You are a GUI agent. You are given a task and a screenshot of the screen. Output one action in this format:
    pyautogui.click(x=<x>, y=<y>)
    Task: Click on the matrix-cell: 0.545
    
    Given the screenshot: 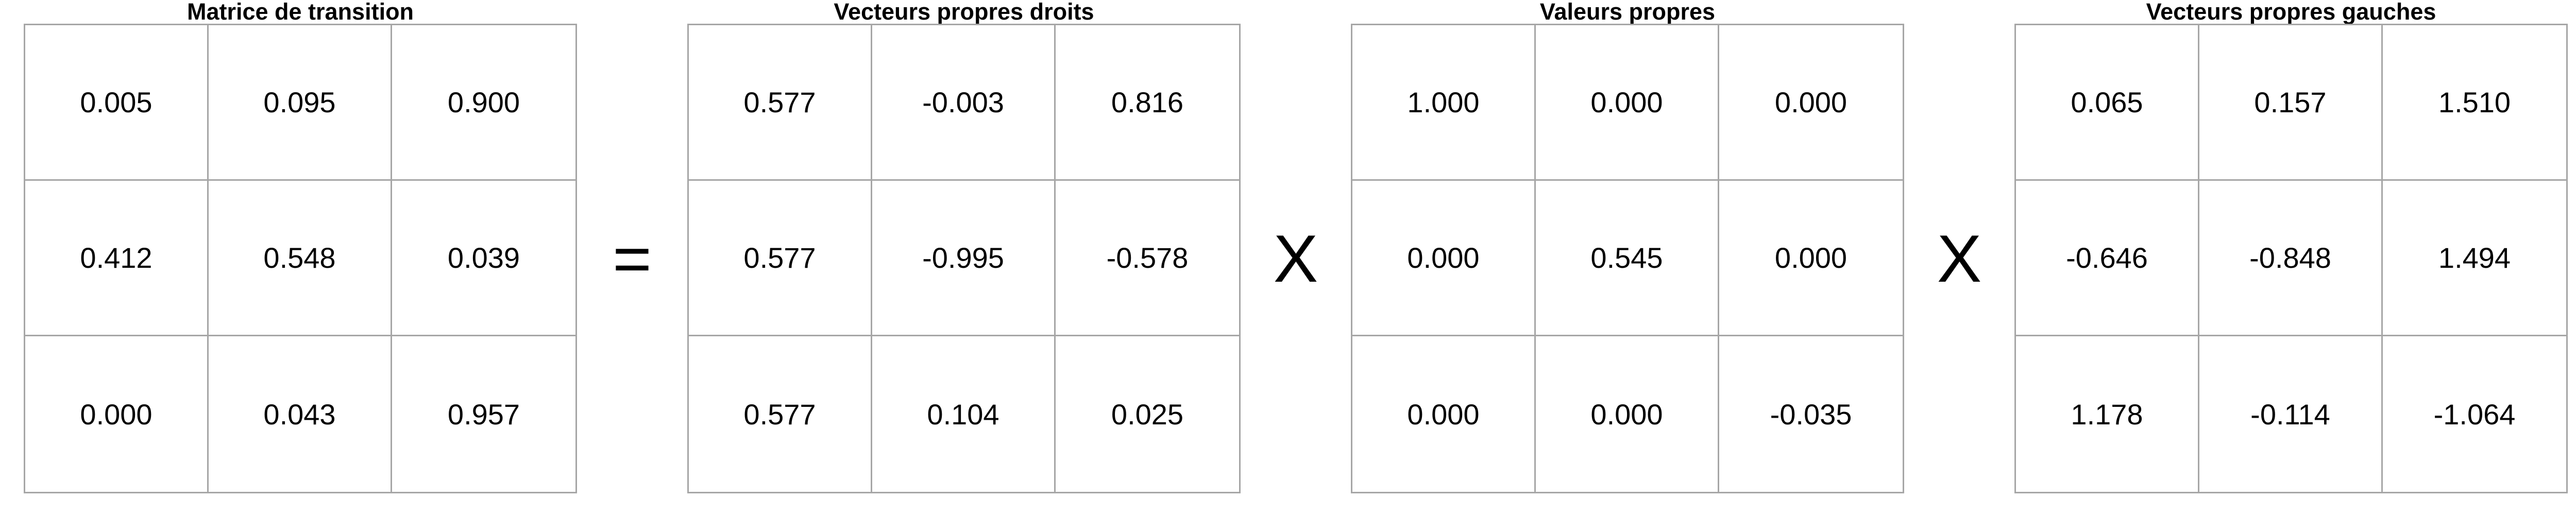 What is the action you would take?
    pyautogui.click(x=1627, y=258)
    